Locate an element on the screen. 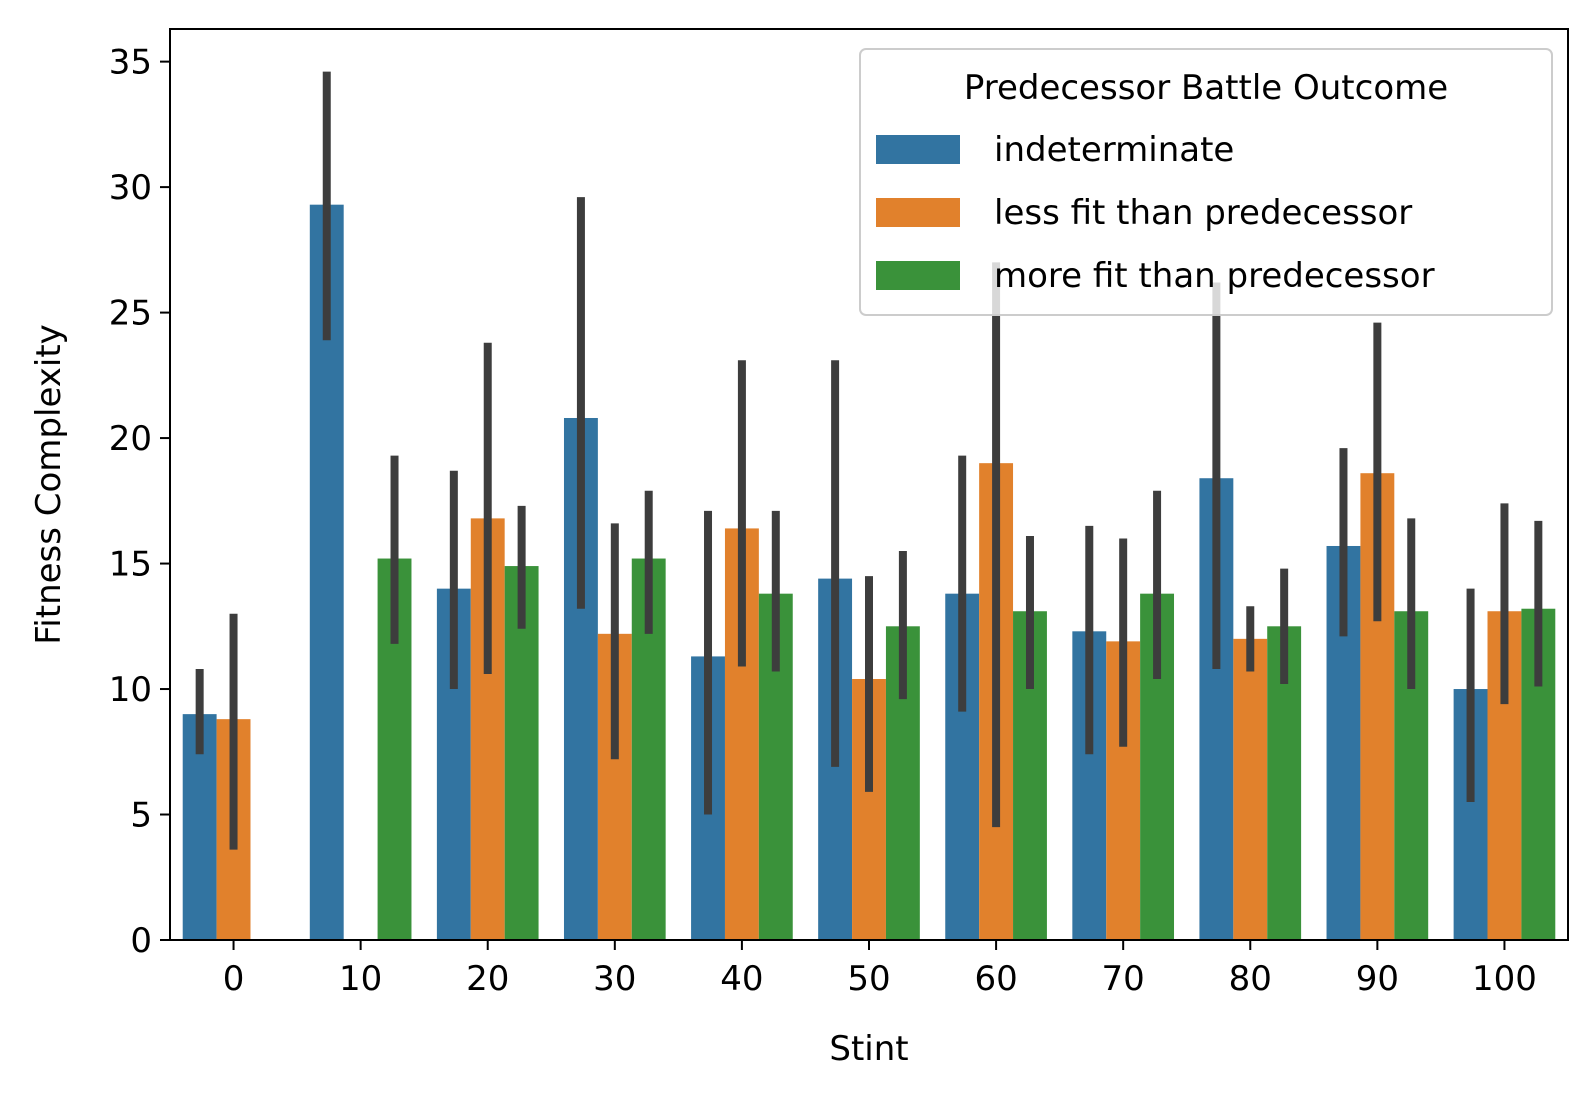 The image size is (1595, 1095). y-tick-label: 10 is located at coordinates (130, 690).